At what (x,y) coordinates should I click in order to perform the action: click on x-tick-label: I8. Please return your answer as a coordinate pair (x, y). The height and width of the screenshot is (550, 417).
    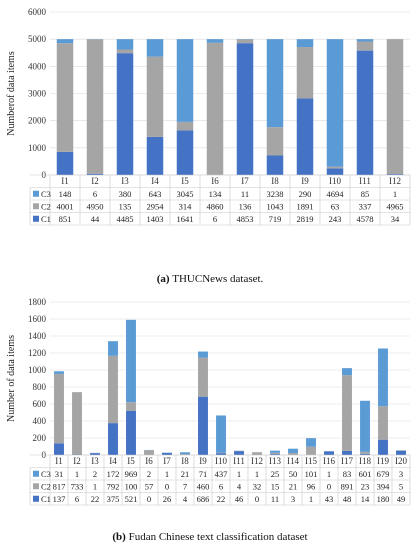
    Looking at the image, I should click on (275, 181).